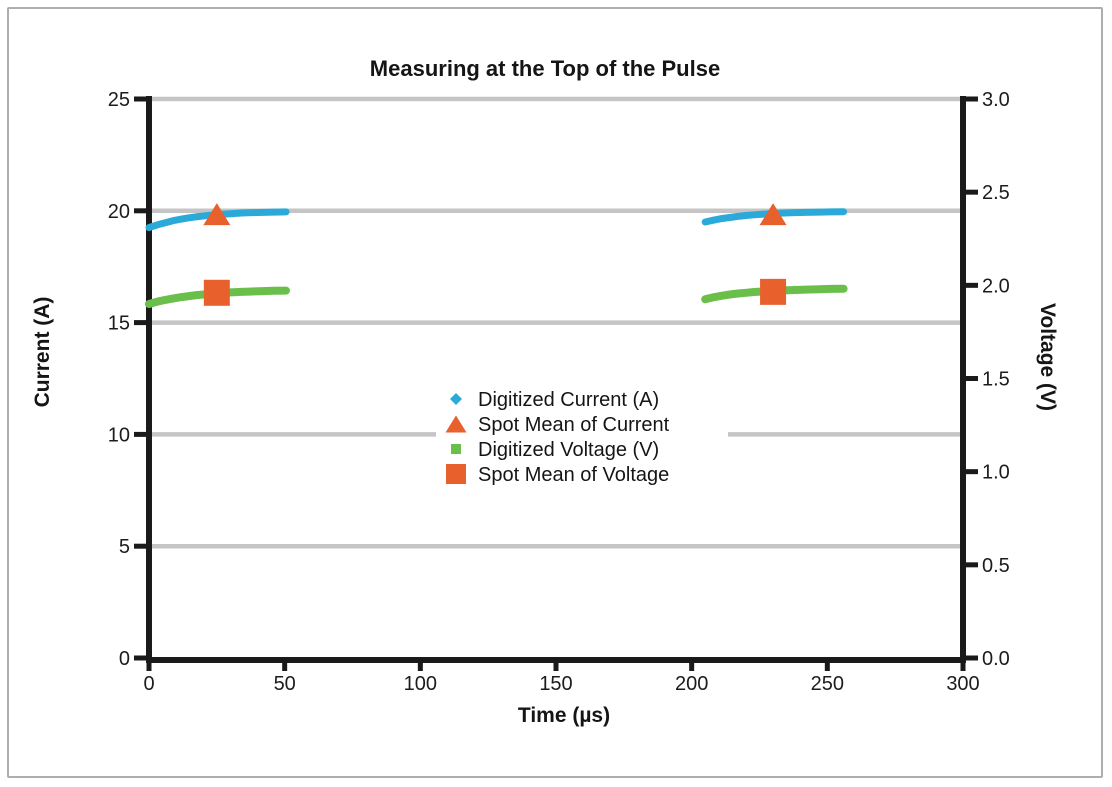 The height and width of the screenshot is (787, 1112). Describe the element at coordinates (827, 684) in the screenshot. I see `x-tick-label-250: 250` at that location.